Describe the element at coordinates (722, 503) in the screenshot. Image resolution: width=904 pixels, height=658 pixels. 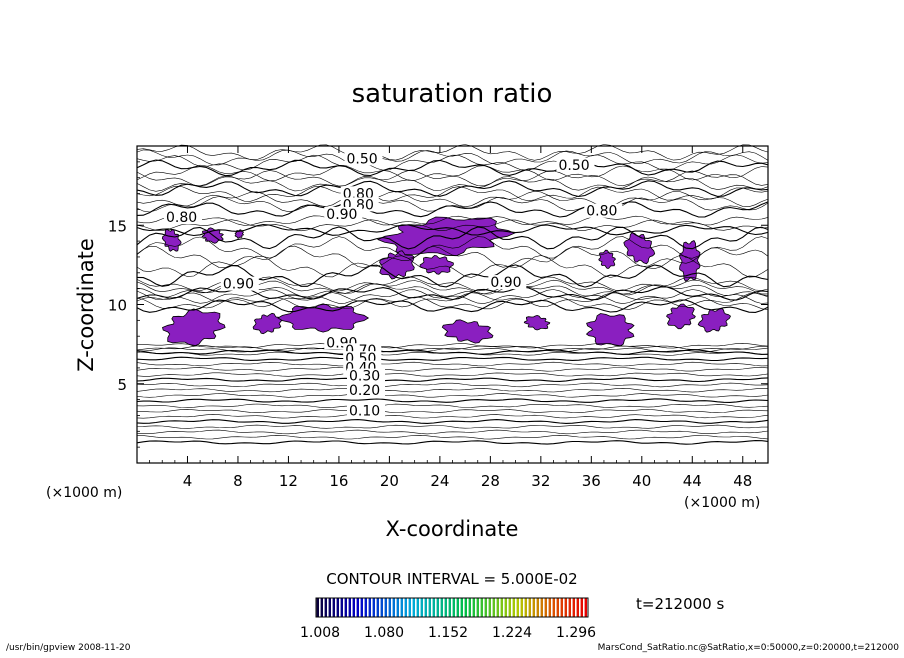
I see `x-unit-label: (×1000 m)` at that location.